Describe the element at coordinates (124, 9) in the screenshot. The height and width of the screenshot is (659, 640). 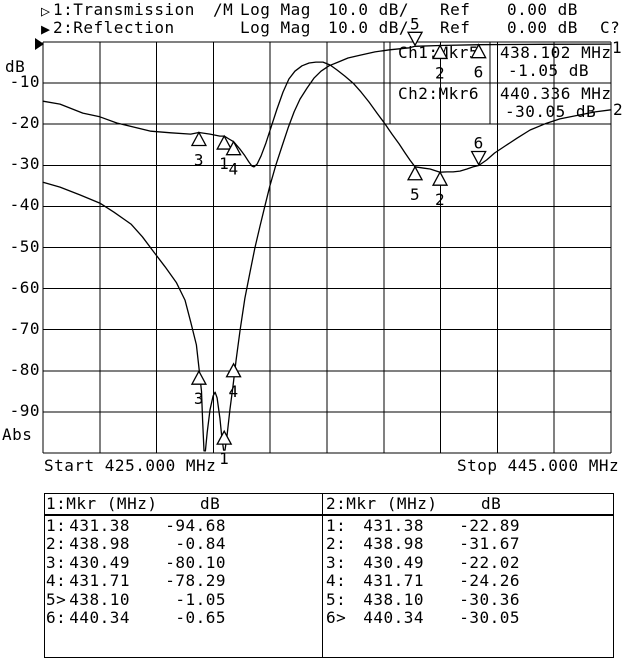
I see `channel1-title: 1:Transmission` at that location.